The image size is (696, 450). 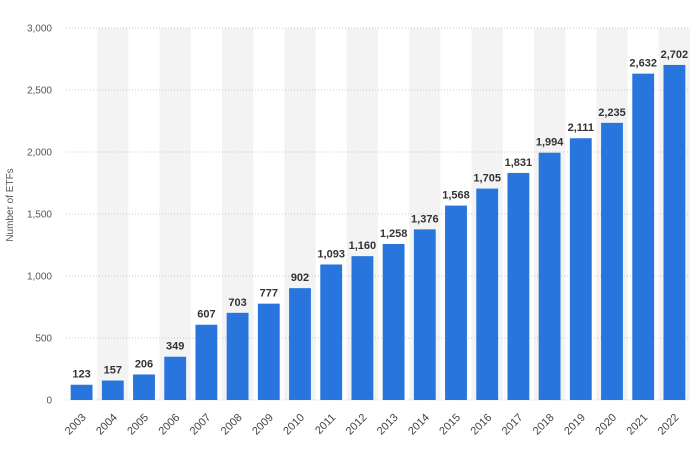 I want to click on y-axis-ticks: 0 500 1,000 1,500 2,000 2,500 3,000, so click(x=39, y=215).